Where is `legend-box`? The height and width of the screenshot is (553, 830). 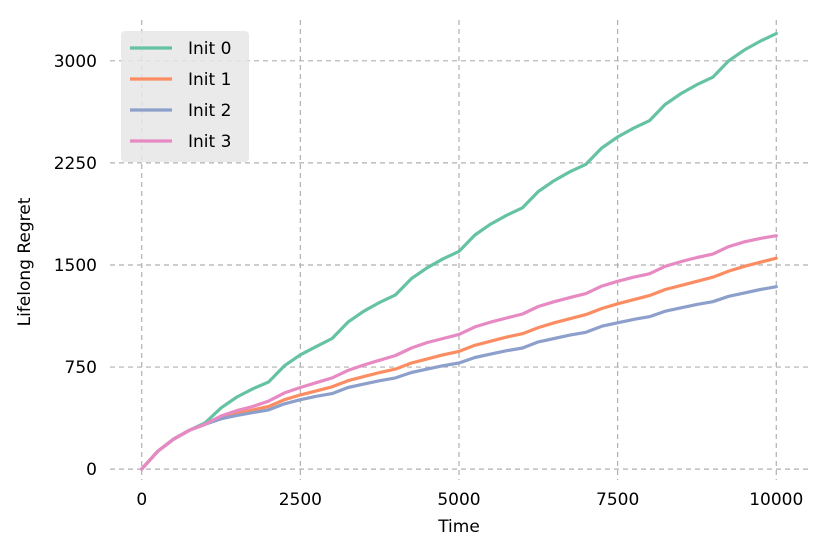
legend-box is located at coordinates (185, 96).